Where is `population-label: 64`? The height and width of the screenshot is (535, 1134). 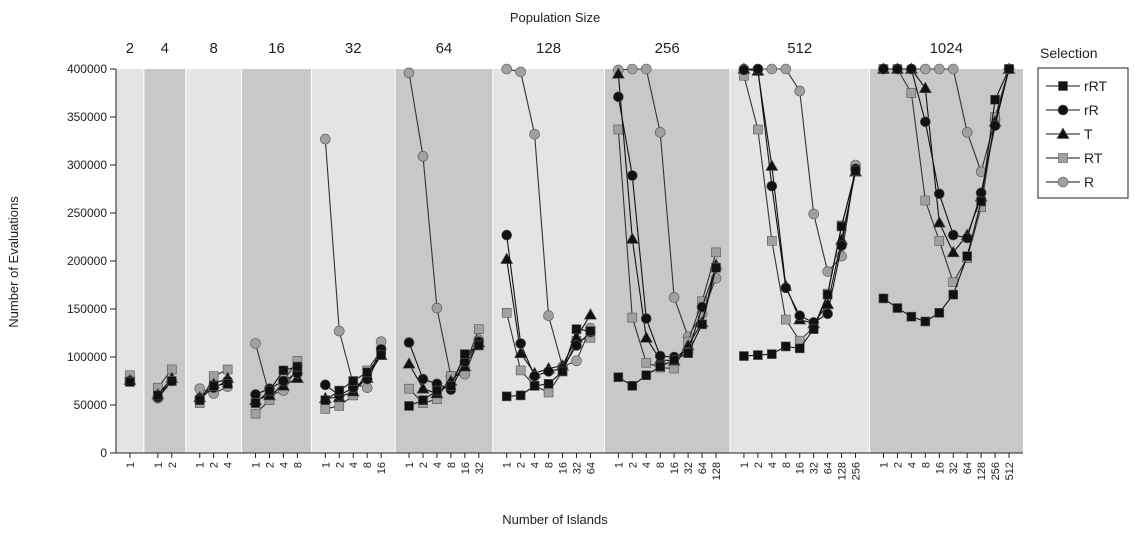 population-label: 64 is located at coordinates (444, 48).